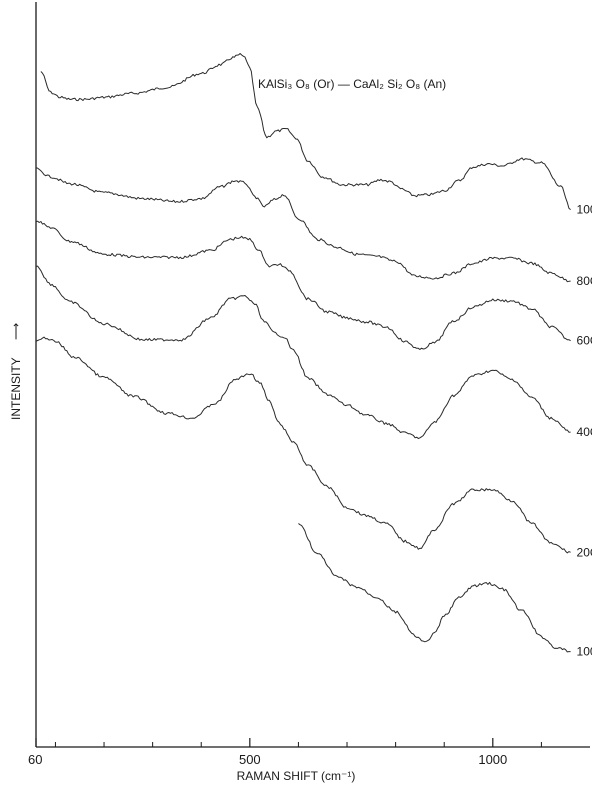  I want to click on series-label: 20Or·80An, so click(584, 552).